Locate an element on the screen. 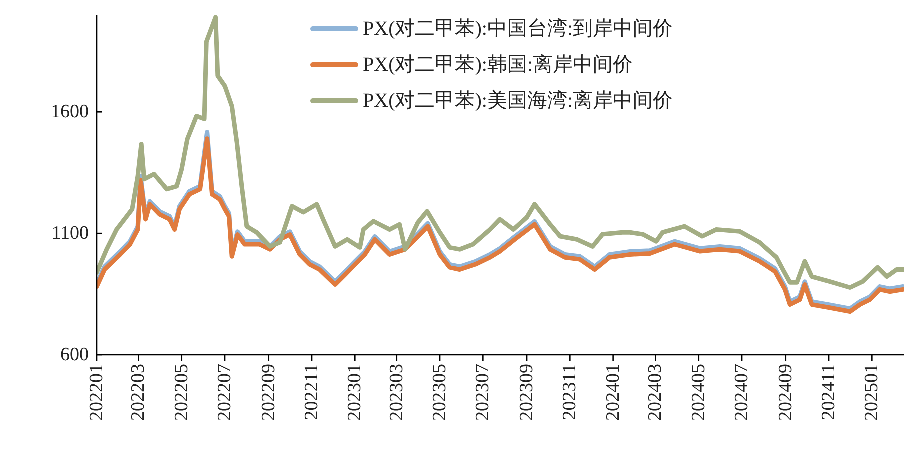 The height and width of the screenshot is (449, 904). x-tick-label: 202301 is located at coordinates (355, 392).